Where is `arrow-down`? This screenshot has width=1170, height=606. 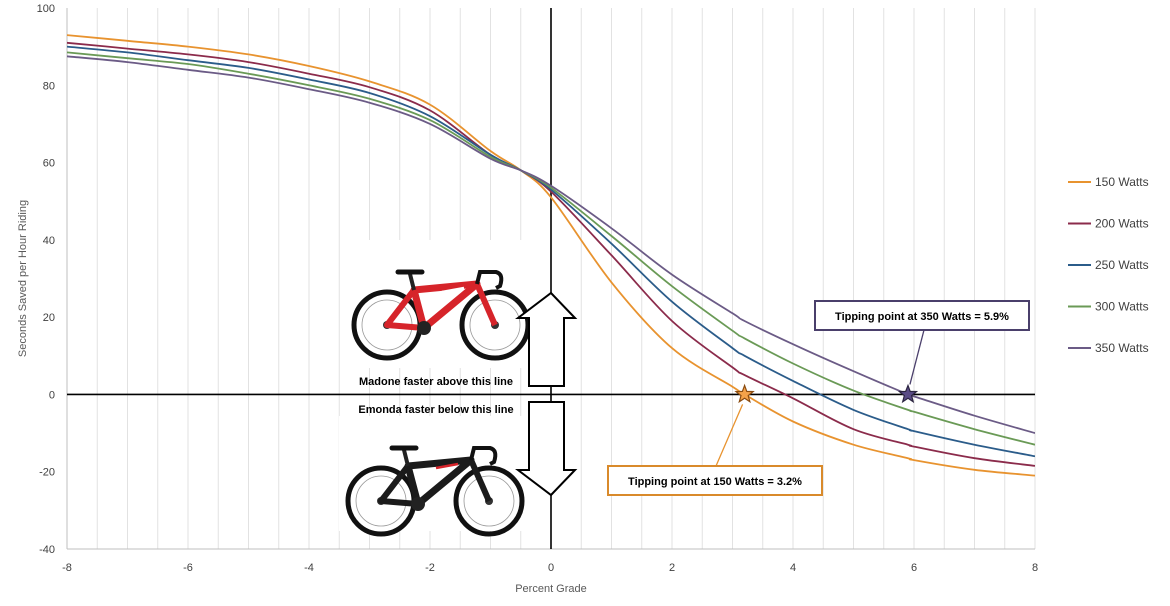
arrow-down is located at coordinates (546, 449).